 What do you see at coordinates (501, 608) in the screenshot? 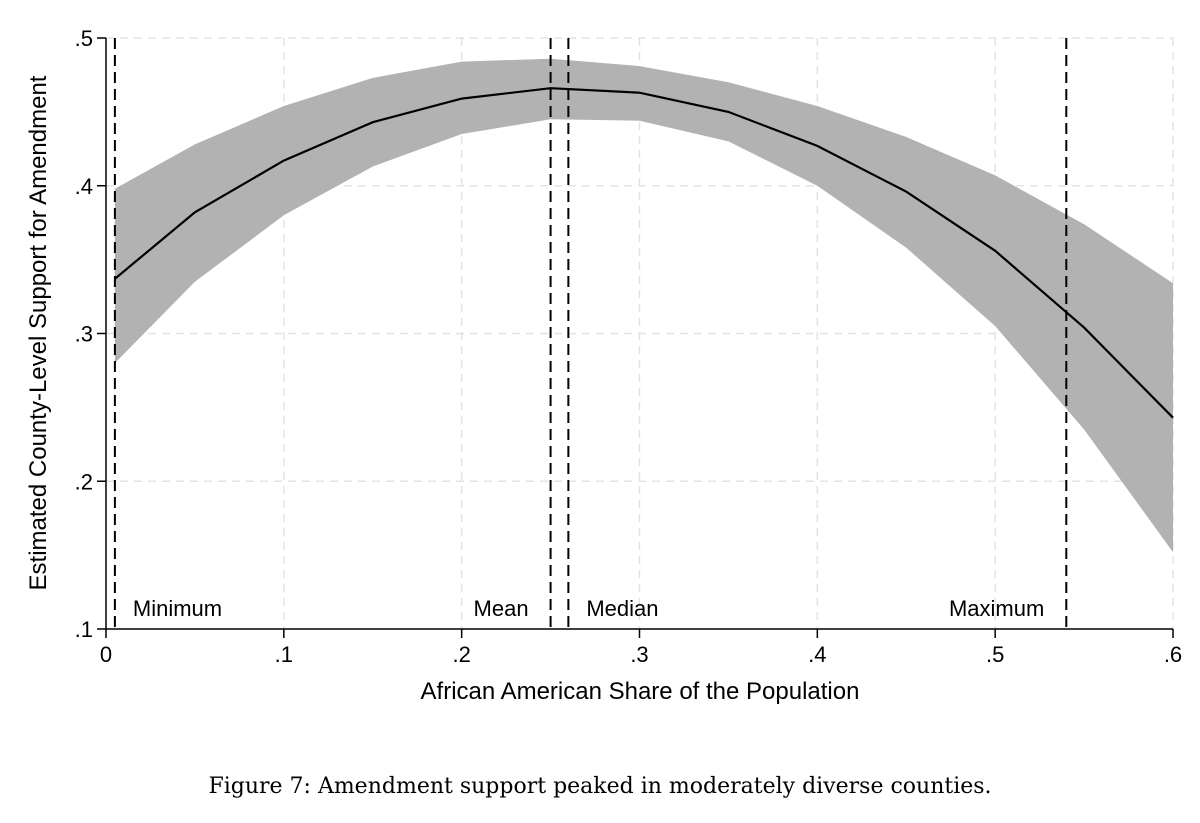
I see `reference-label-mean: Mean` at bounding box center [501, 608].